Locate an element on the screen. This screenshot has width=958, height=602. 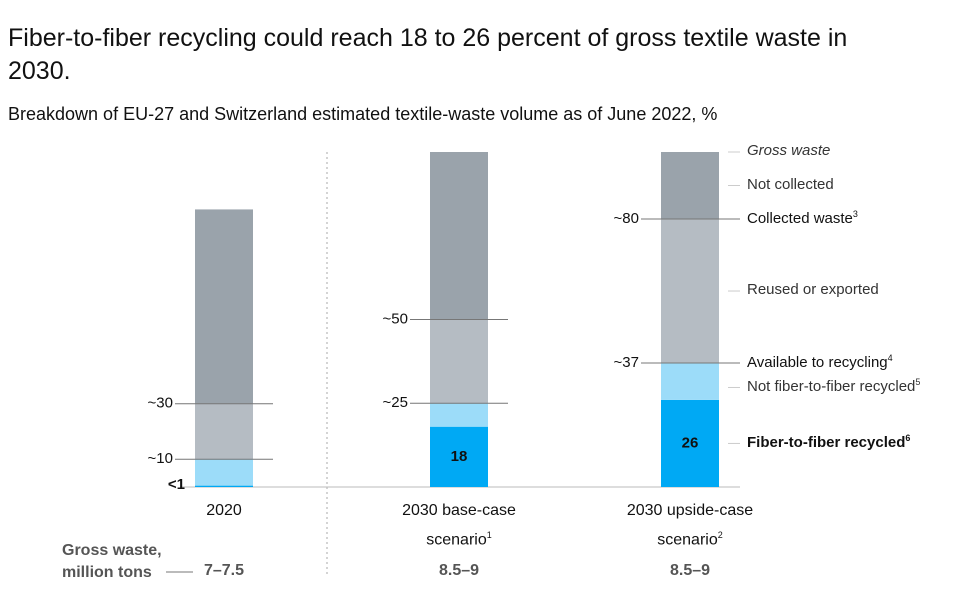
data-label: 18 is located at coordinates (459, 456).